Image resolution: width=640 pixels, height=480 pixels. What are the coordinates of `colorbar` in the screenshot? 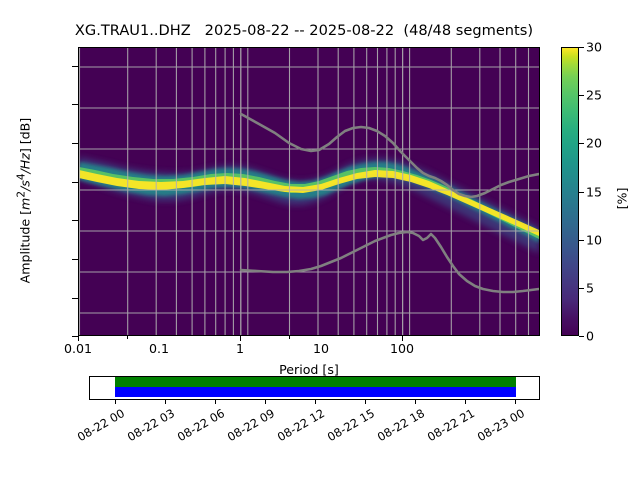 It's located at (570, 191).